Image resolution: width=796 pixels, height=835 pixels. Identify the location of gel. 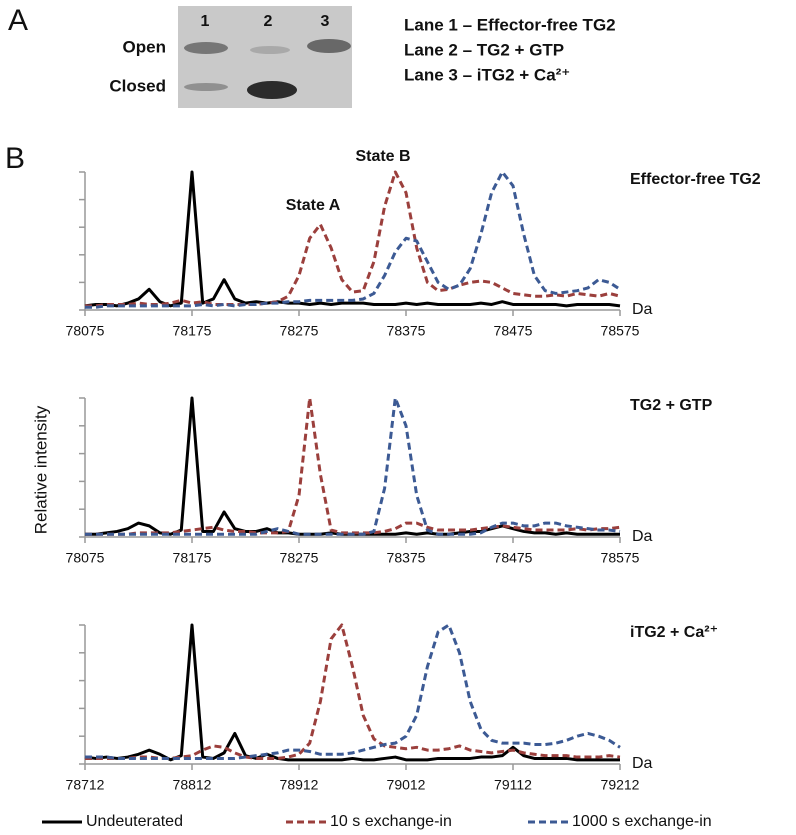
(265, 57).